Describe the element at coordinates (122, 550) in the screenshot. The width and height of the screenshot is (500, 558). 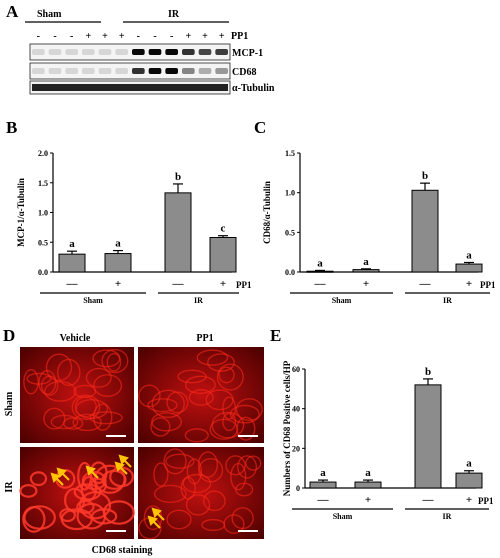
I see `staining-caption: CD68 staining` at that location.